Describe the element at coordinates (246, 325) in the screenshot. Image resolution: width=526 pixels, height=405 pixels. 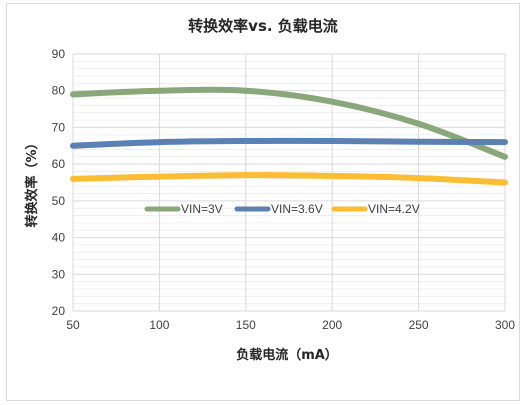
I see `x-tick-label: 150` at that location.